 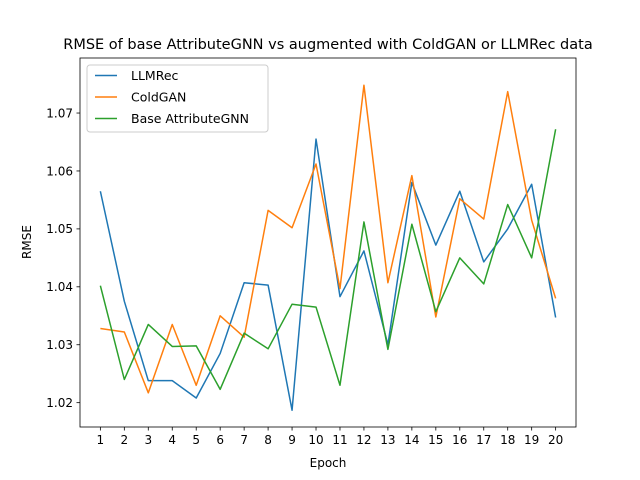 I want to click on x-tick-label: 2, so click(x=125, y=440).